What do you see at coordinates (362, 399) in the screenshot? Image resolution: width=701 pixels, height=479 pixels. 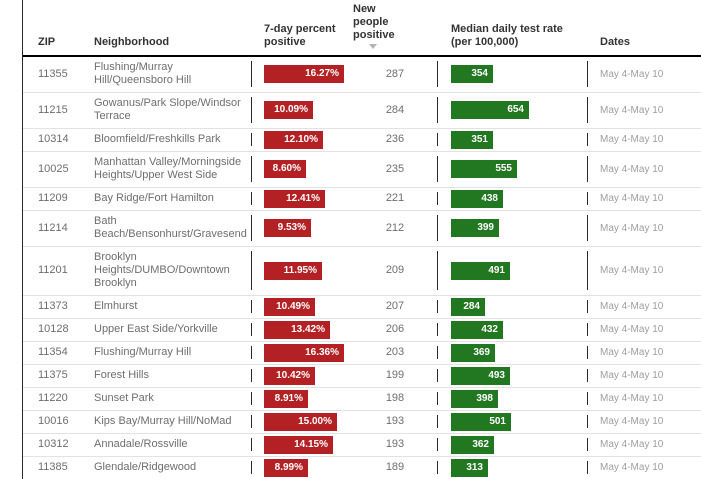 I see `table-row: 11220 Sunset Park 8.91% 198 398 May 4-May 10` at bounding box center [362, 399].